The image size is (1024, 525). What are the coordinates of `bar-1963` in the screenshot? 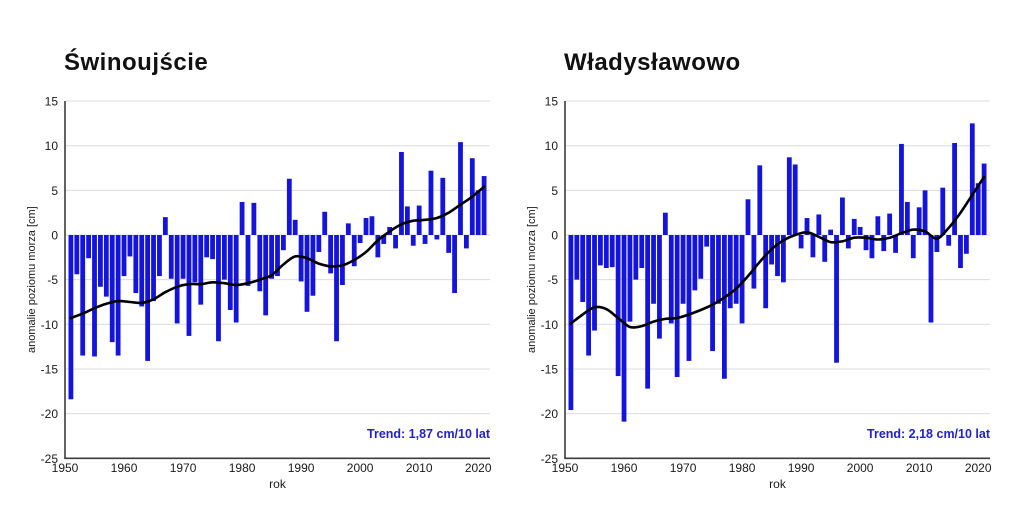 It's located at (642, 252).